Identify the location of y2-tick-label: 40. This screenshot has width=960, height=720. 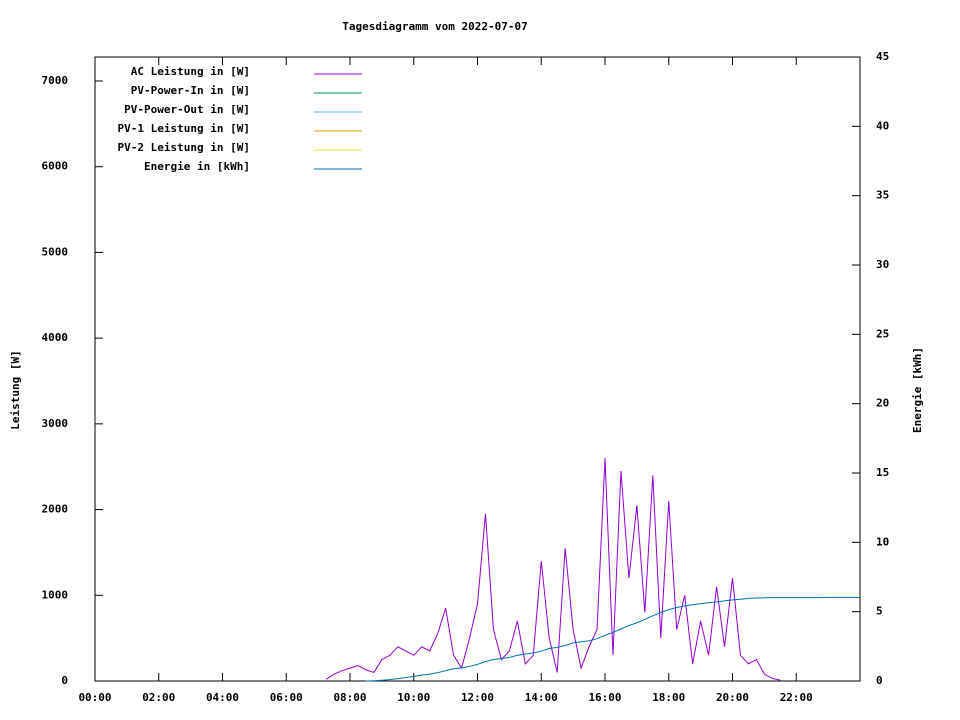
(882, 125).